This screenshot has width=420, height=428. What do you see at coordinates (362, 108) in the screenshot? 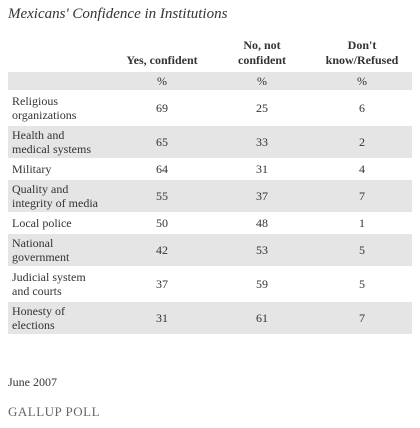
I see `value-cell: 6` at bounding box center [362, 108].